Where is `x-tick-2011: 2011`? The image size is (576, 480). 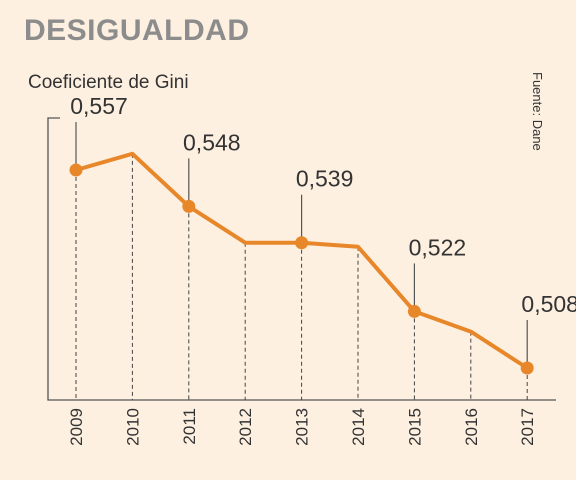 x-tick-2011: 2011 is located at coordinates (189, 426).